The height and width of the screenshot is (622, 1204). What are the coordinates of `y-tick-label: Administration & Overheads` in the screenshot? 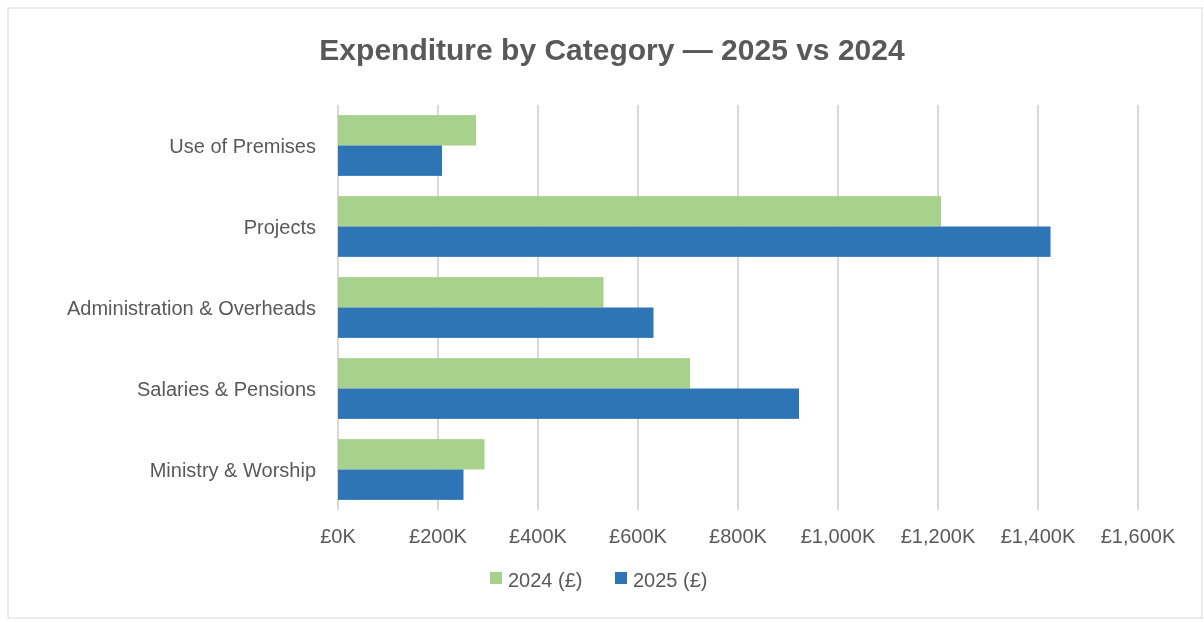 It's located at (191, 307).